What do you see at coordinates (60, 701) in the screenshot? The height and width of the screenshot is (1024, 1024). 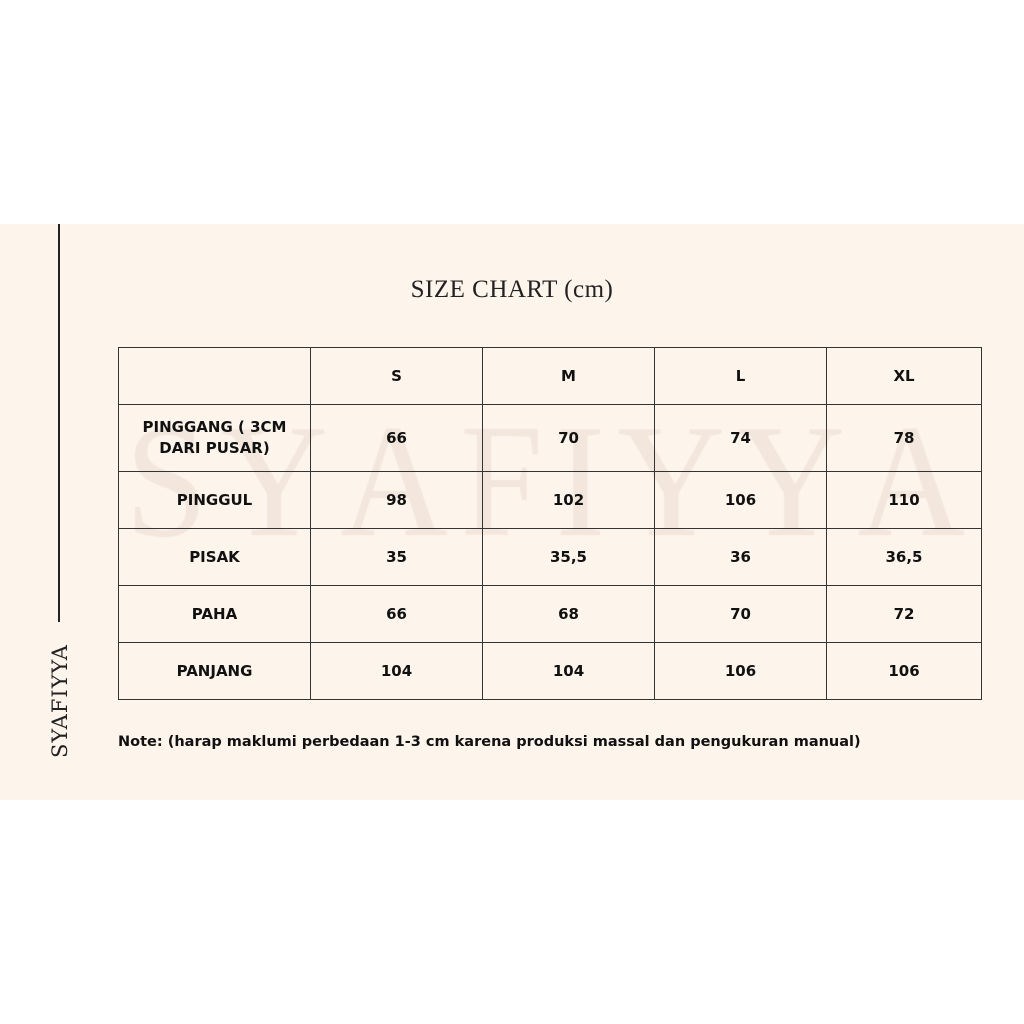 I see `brand-logo-text: SYAFIYYA` at bounding box center [60, 701].